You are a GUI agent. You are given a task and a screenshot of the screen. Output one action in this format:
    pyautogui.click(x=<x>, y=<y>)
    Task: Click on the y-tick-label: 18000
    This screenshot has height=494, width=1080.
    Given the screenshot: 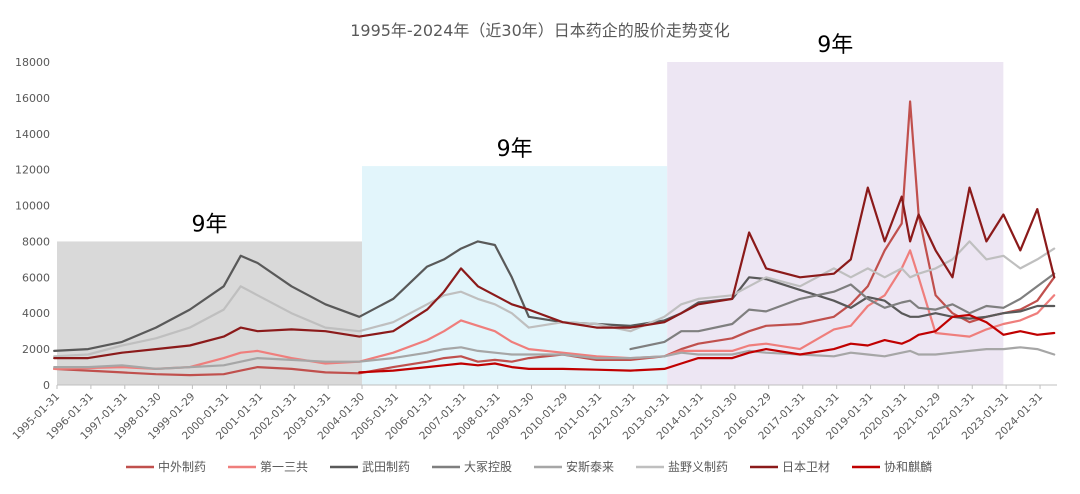 What is the action you would take?
    pyautogui.click(x=32, y=62)
    